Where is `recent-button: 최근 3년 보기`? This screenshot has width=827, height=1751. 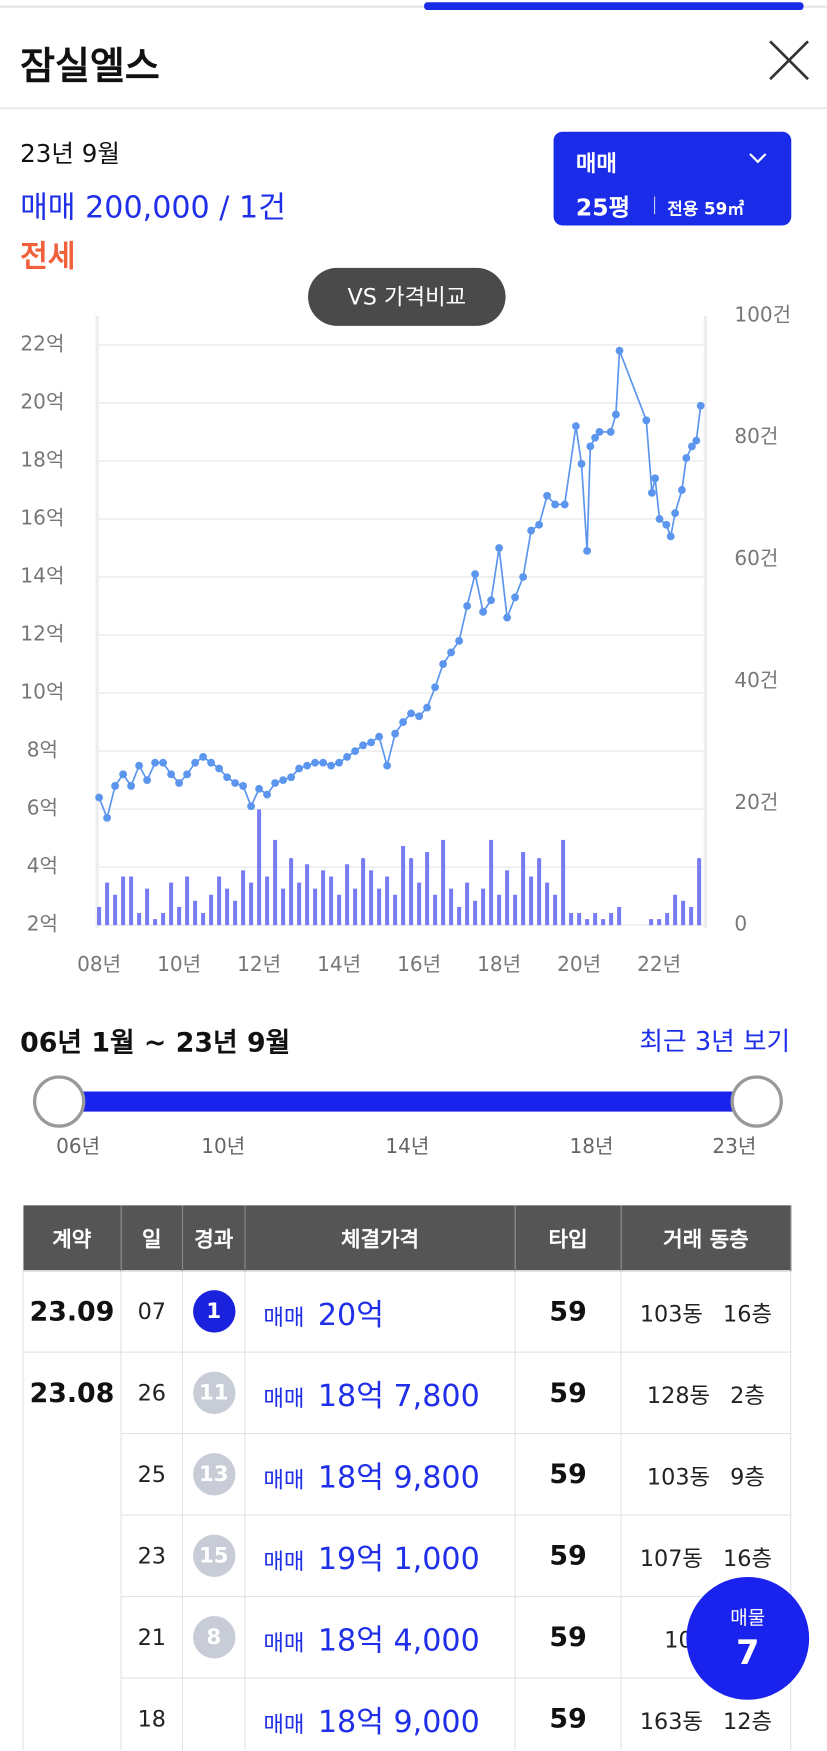 recent-button: 최근 3년 보기 is located at coordinates (715, 1042).